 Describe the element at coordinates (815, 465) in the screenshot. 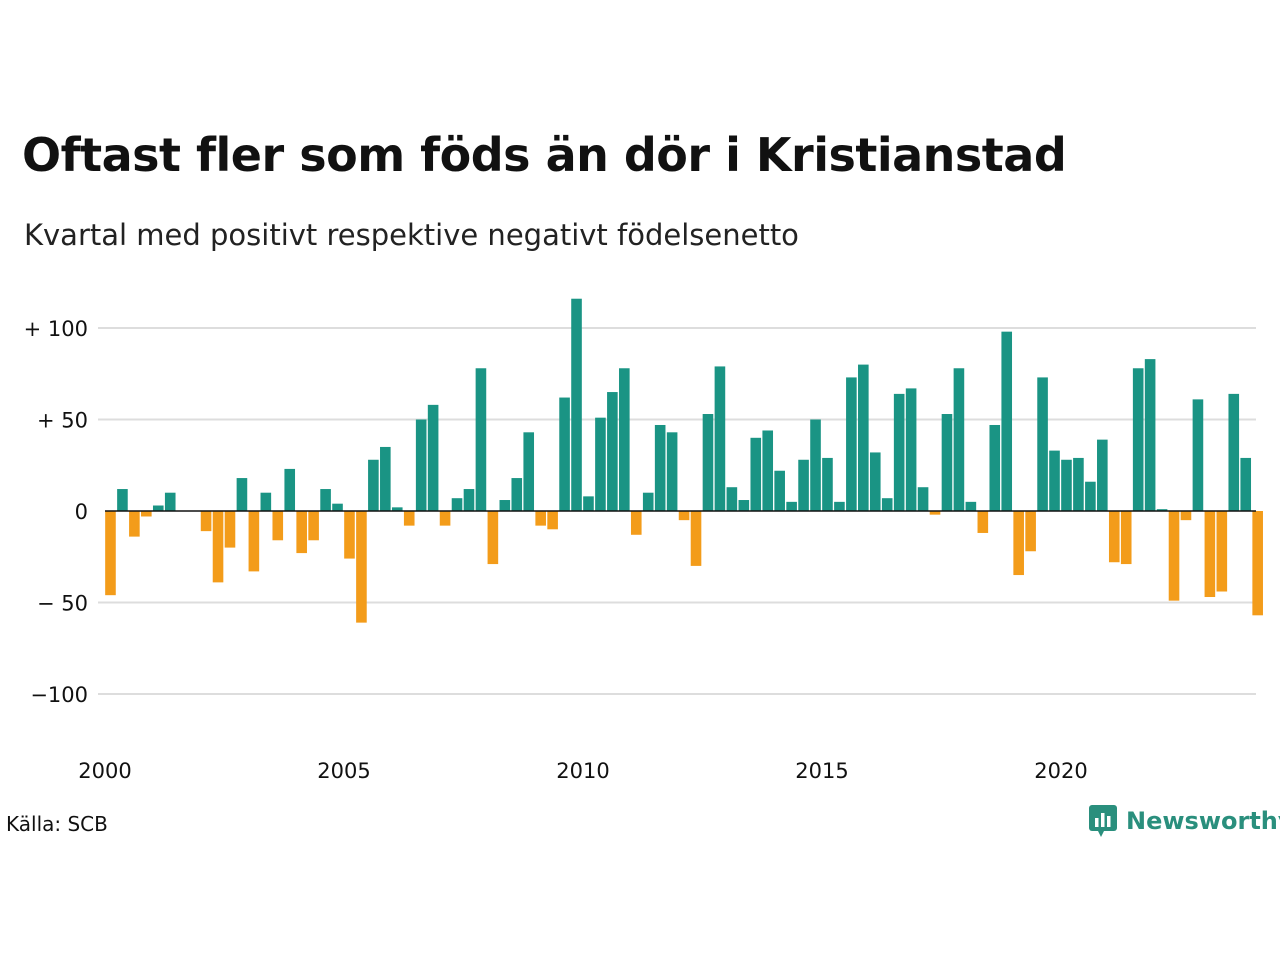

I see `bar-2014-Q4` at that location.